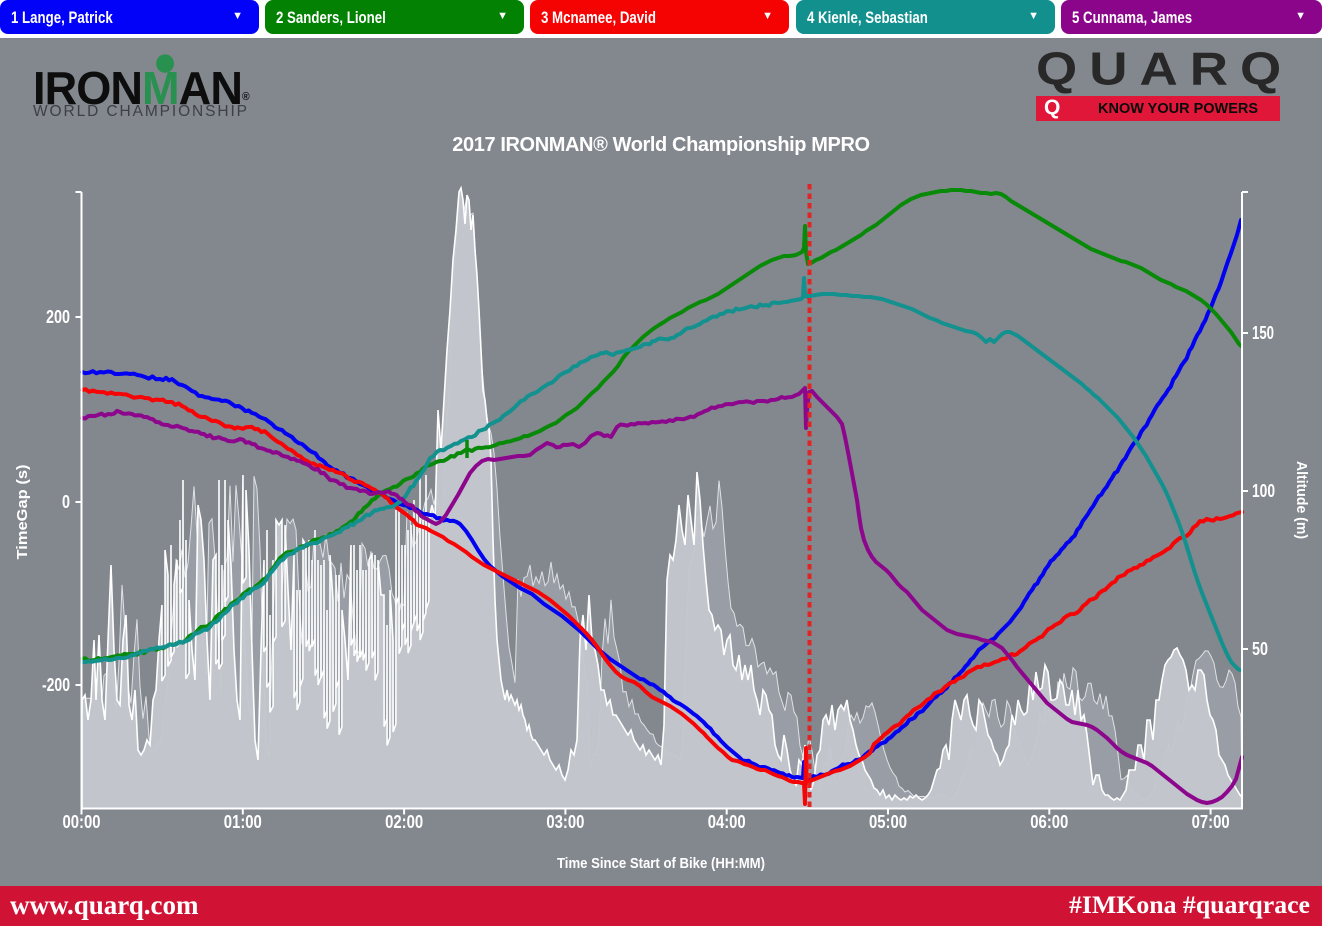  Describe the element at coordinates (1301, 500) in the screenshot. I see `svg-text: Altitude (m)` at that location.